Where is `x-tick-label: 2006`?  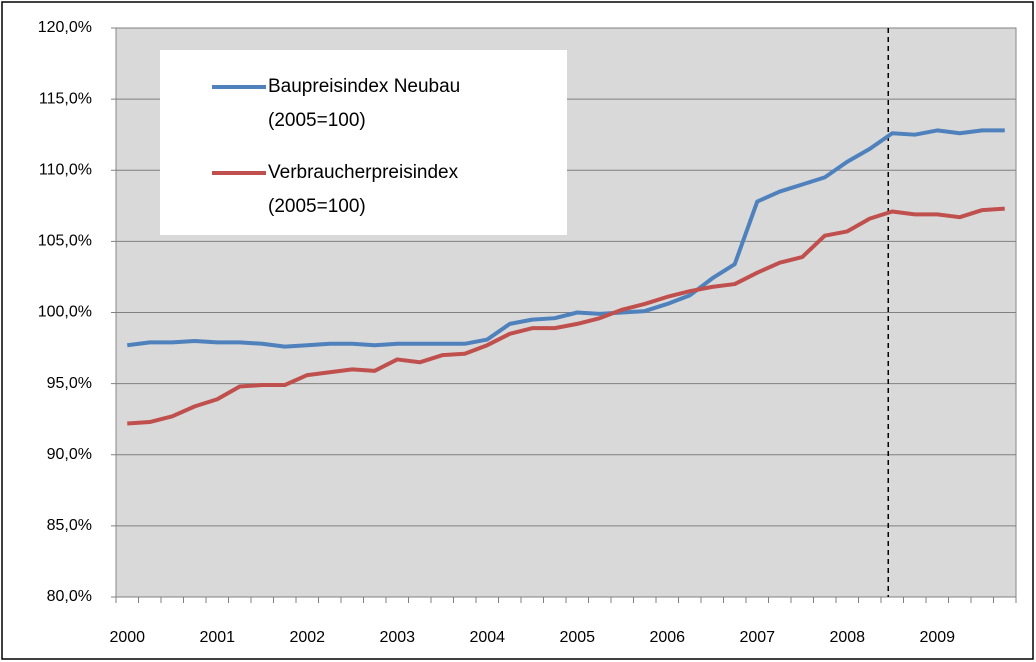 x-tick-label: 2006 is located at coordinates (667, 637).